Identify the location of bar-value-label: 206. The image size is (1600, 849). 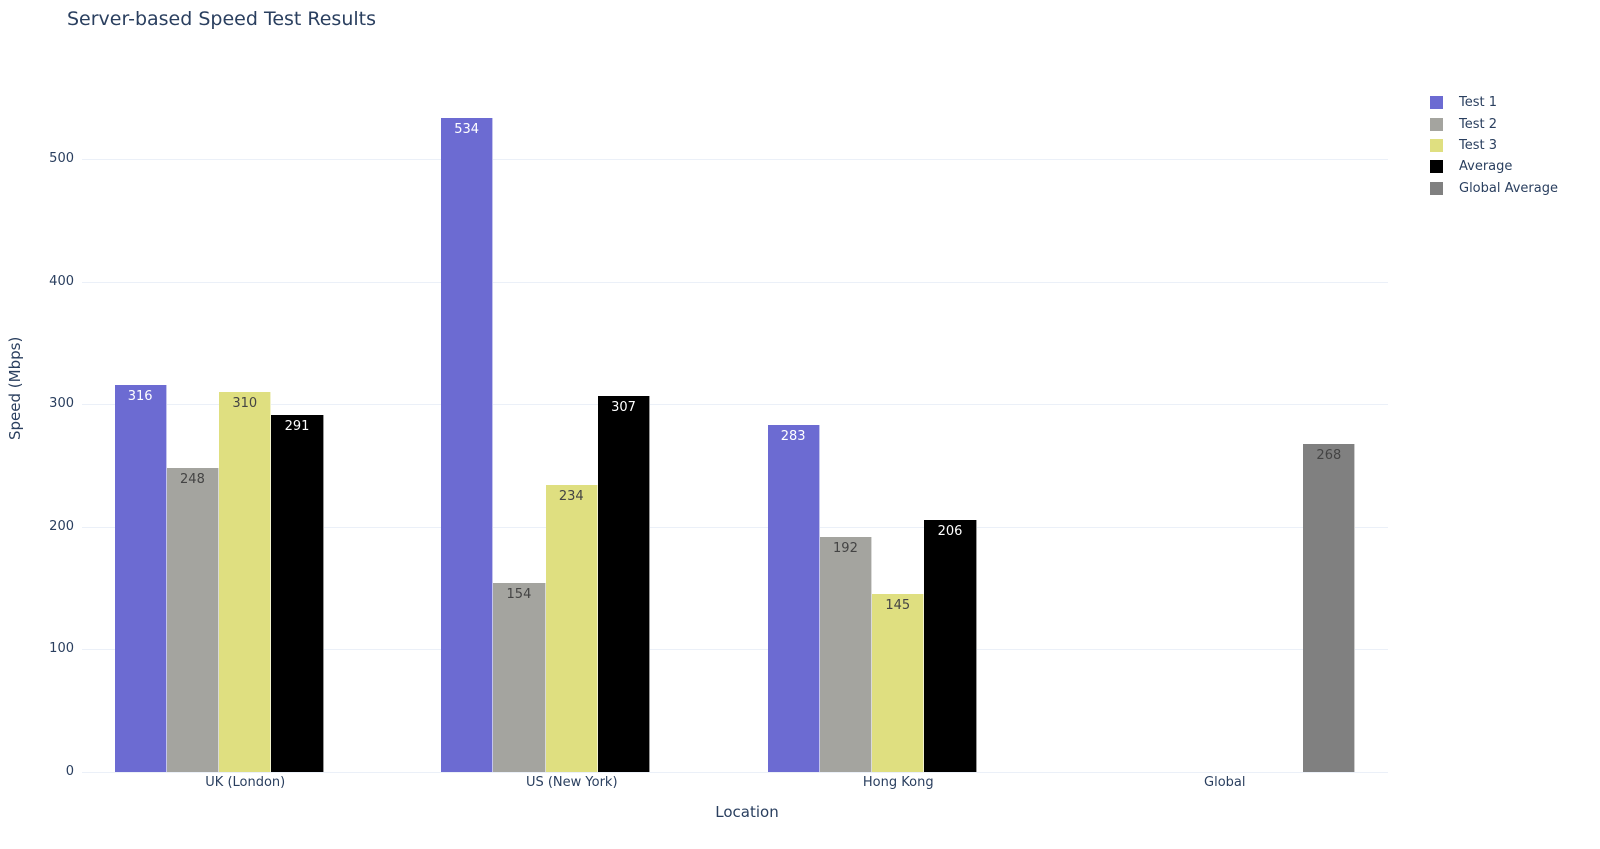
(950, 531).